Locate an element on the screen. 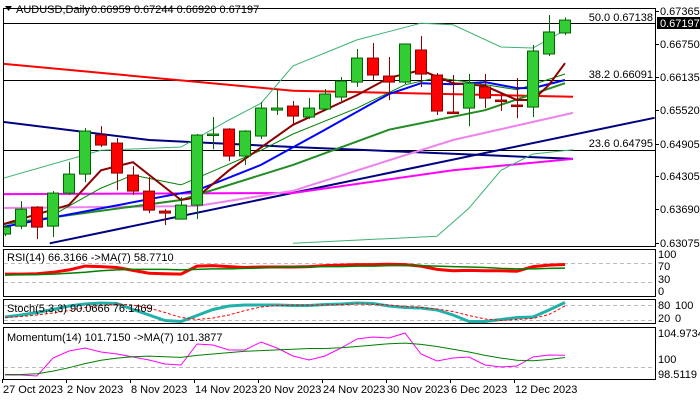 The height and width of the screenshot is (400, 700). stoch-label: Stoch(5,3,3) 90.0666 76.1469 is located at coordinates (80, 309).